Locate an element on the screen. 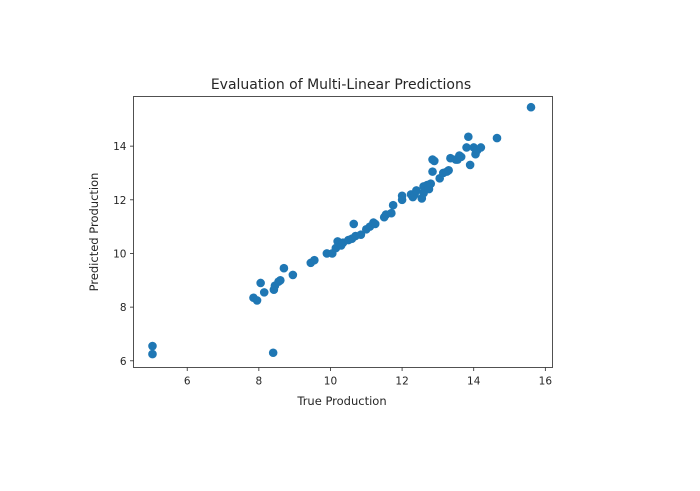  x-tick-label: 8 is located at coordinates (258, 382).